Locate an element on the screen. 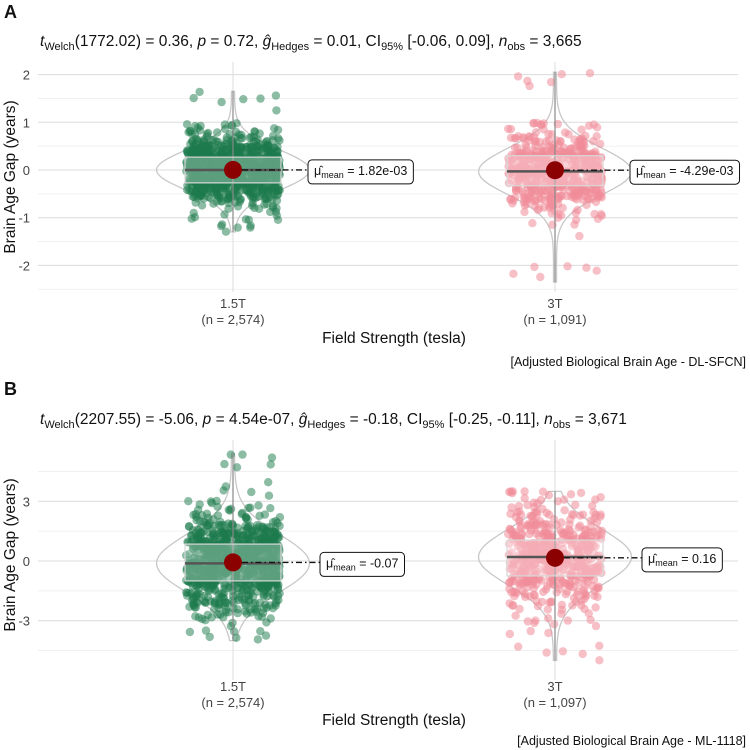 The height and width of the screenshot is (750, 750). mean-label: μ̂mean = -0.07 is located at coordinates (362, 564).